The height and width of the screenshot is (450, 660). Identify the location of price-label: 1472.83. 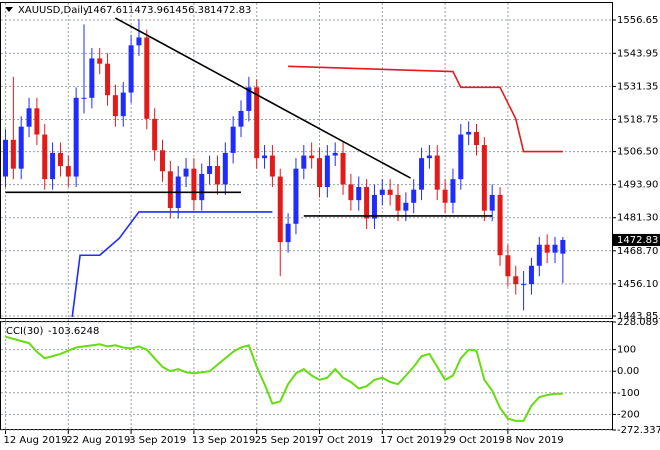
(637, 240).